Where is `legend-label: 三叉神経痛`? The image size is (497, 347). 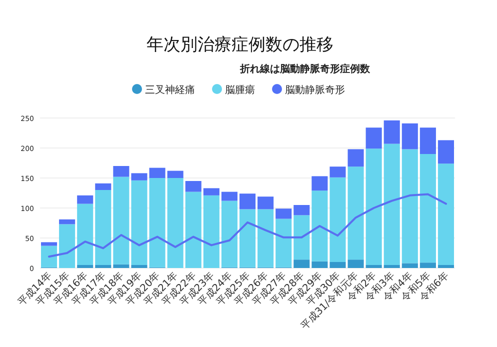
legend-label: 三叉神経痛 is located at coordinates (170, 90).